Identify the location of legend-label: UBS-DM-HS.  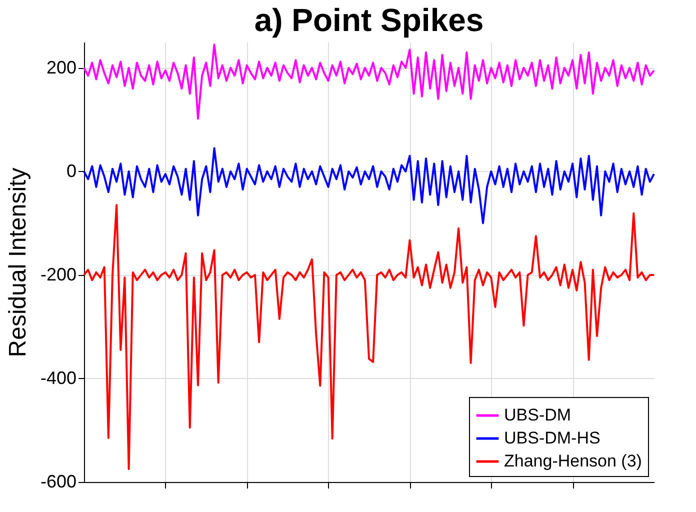
(552, 438).